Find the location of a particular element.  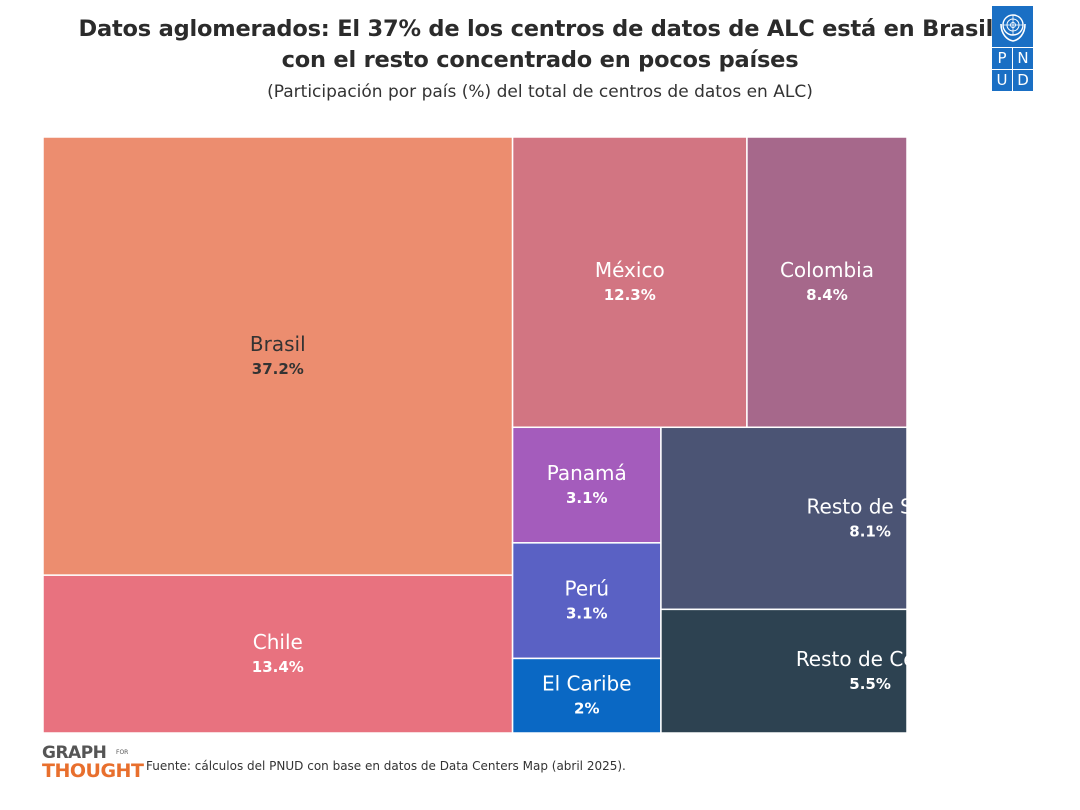

undp-letters: P N U D is located at coordinates (1012, 69).